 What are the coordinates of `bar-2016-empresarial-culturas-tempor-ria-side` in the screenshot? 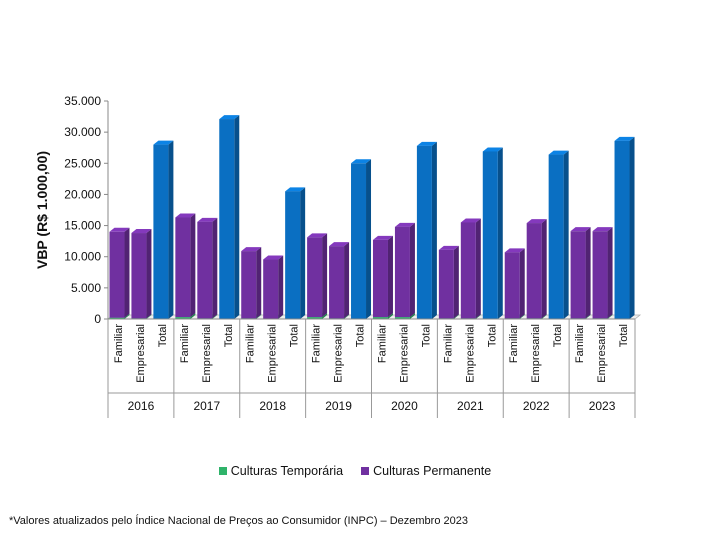 It's located at (149, 316).